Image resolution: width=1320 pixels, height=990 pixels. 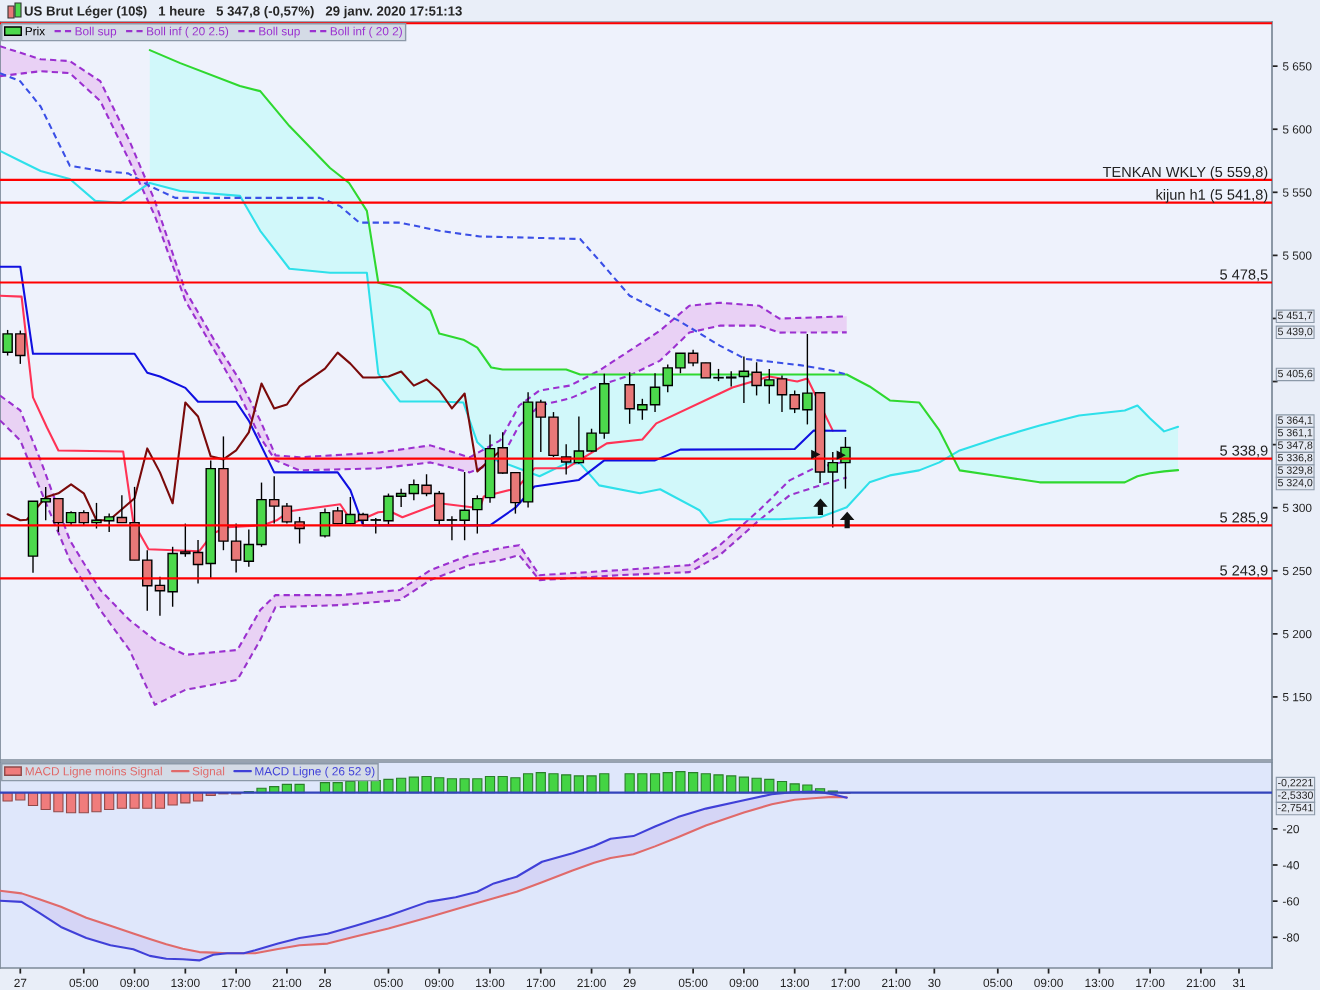 I want to click on x-tick-label: 27, so click(x=20, y=982).